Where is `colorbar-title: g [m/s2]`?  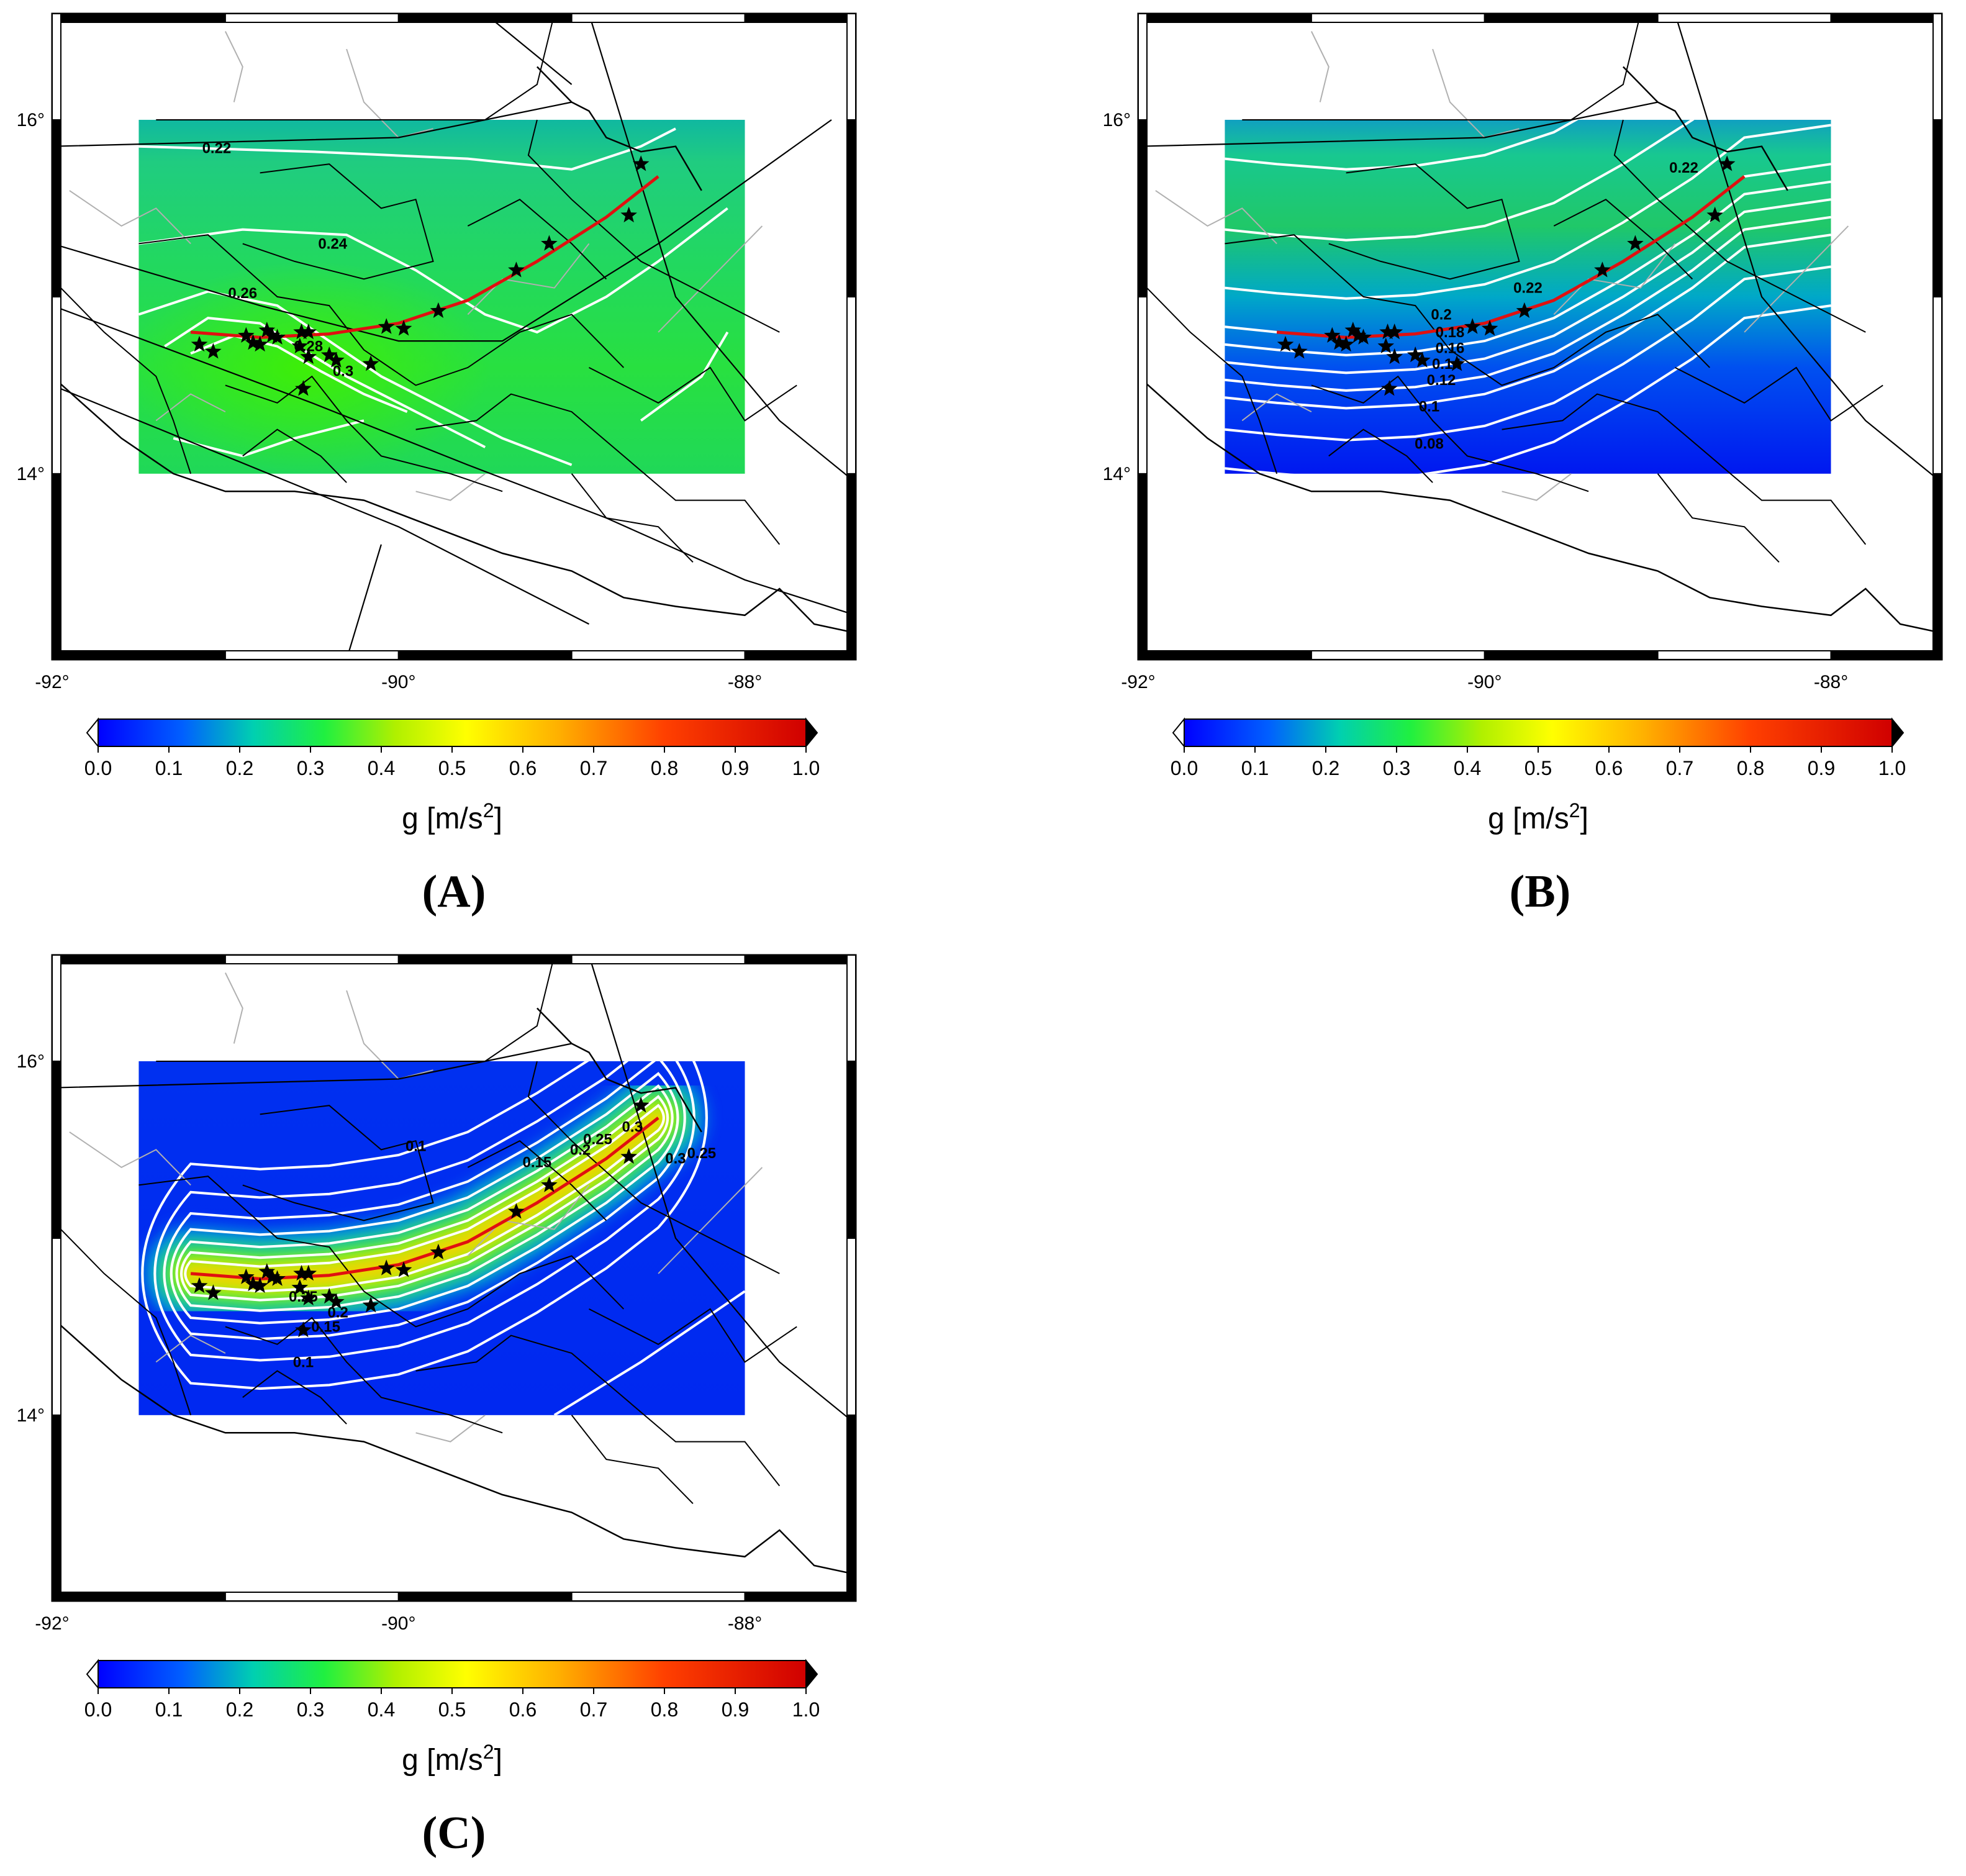
colorbar-title: g [m/s2] is located at coordinates (1538, 817).